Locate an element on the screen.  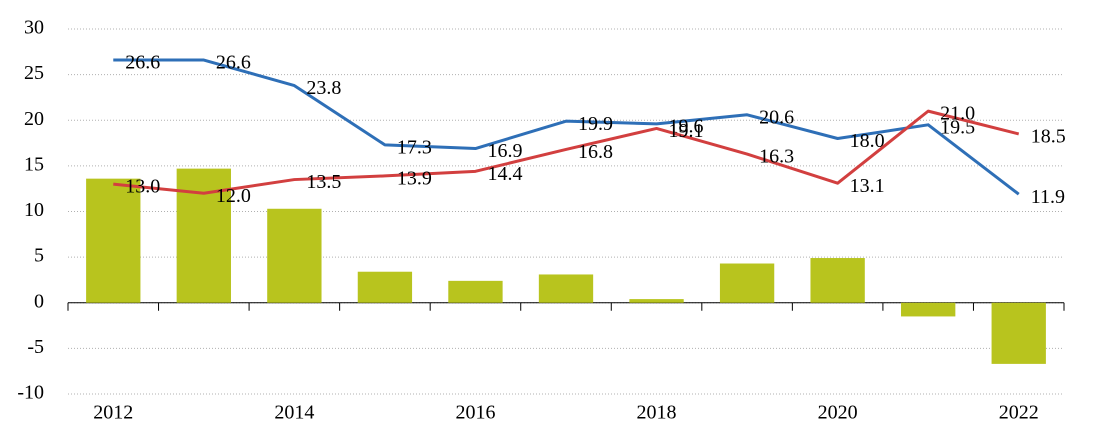
y-tick-label: 20 is located at coordinates (34, 119).